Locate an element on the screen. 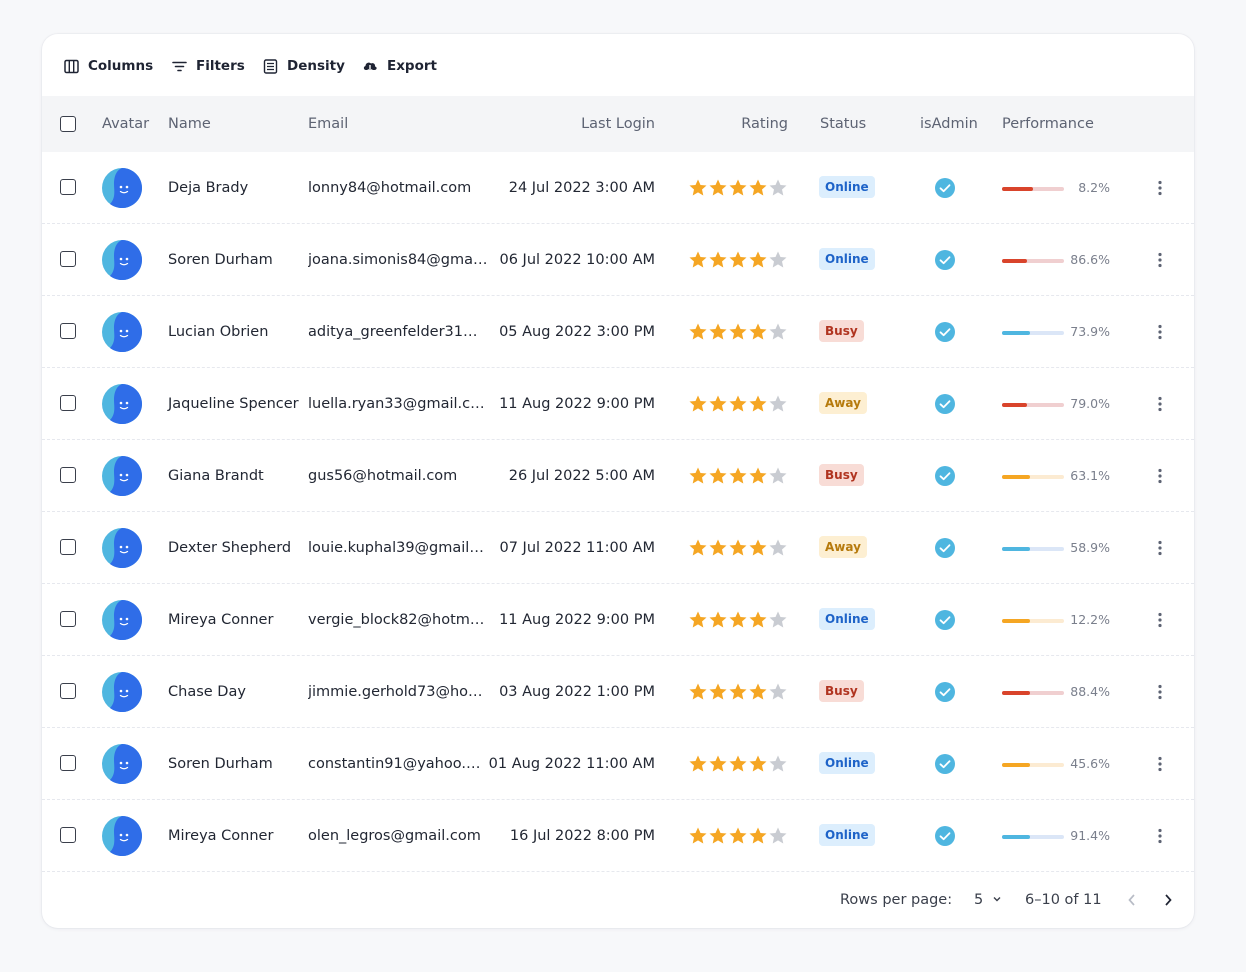 This screenshot has height=972, width=1246. column-header-performance: Performance is located at coordinates (1048, 124).